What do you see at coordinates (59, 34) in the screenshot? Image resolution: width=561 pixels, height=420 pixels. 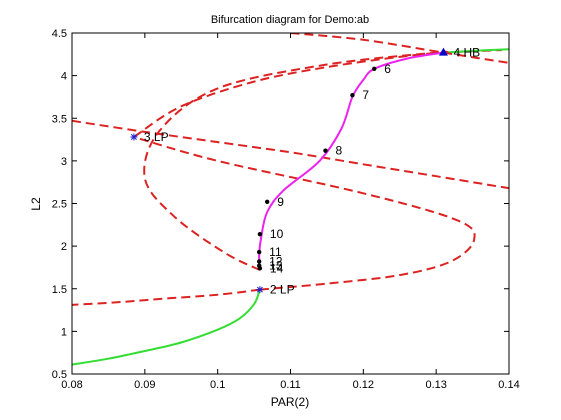 I see `y-tick-label: 4.5` at bounding box center [59, 34].